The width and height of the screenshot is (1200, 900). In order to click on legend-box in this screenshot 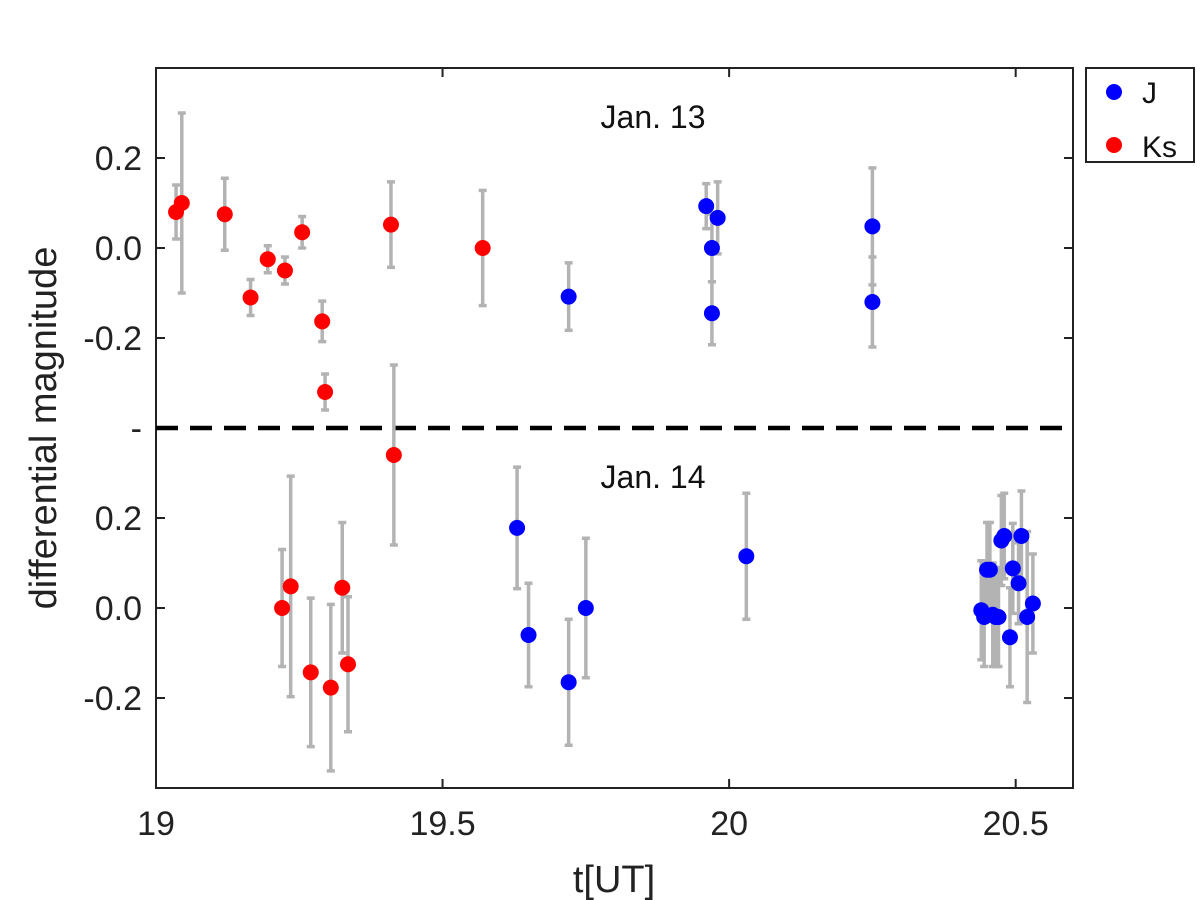, I will do `click(1140, 115)`.